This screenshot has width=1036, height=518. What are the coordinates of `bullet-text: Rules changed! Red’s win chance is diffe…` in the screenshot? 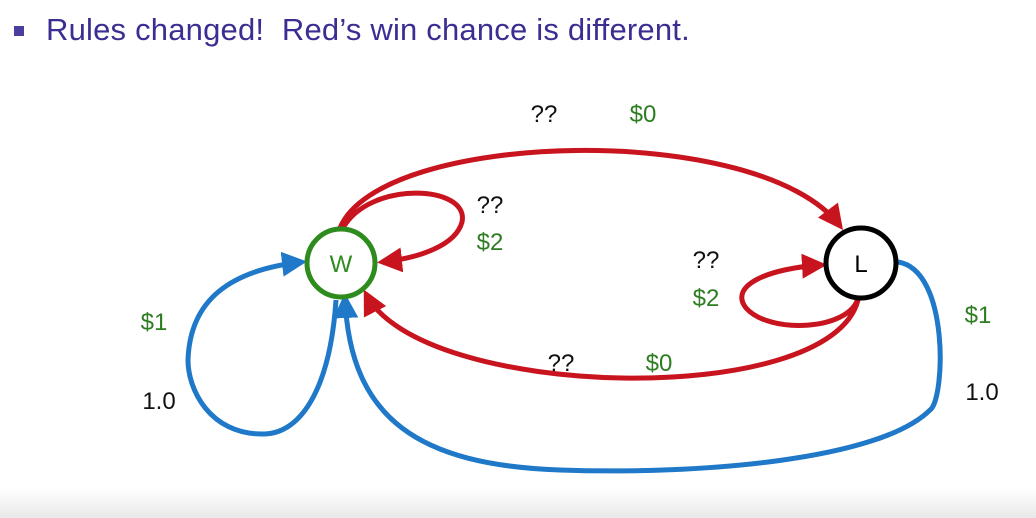 It's located at (368, 29).